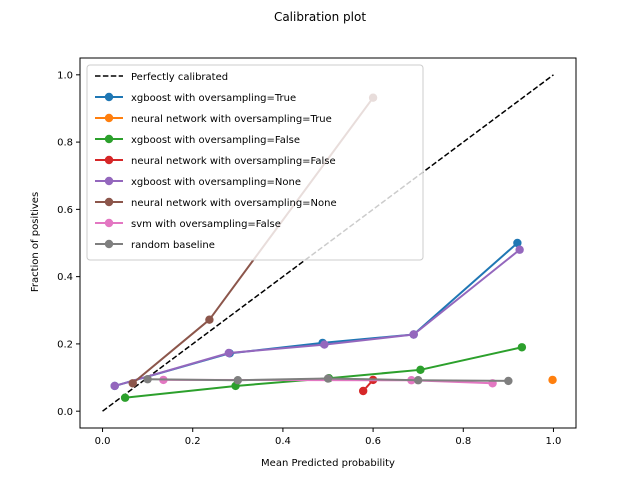 Image resolution: width=640 pixels, height=480 pixels. What do you see at coordinates (234, 203) in the screenshot?
I see `legend-label-5: neural network with oversampling=None` at bounding box center [234, 203].